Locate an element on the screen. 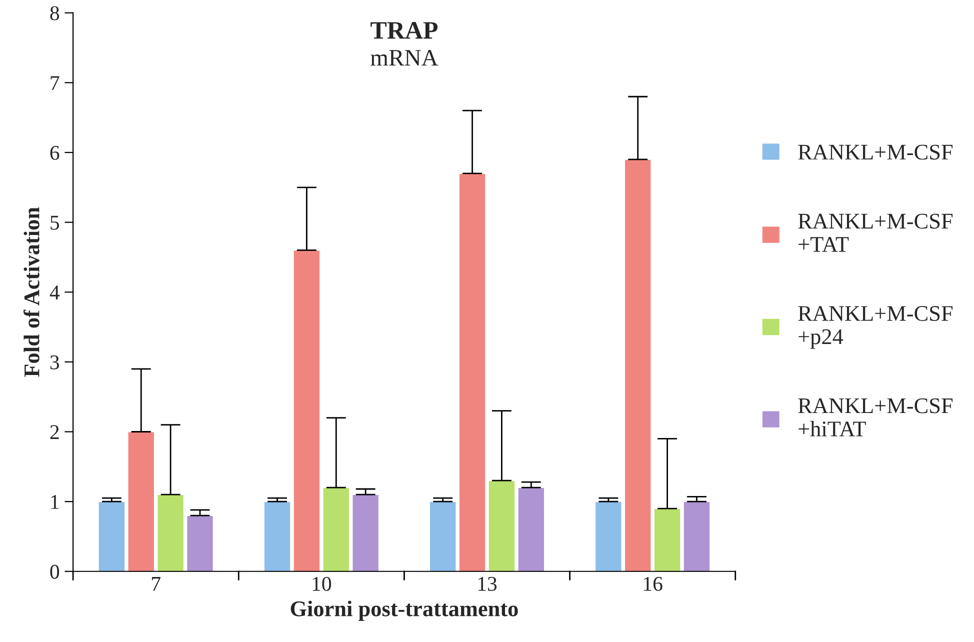 The width and height of the screenshot is (974, 642). x-tick-label: 13 is located at coordinates (487, 583).